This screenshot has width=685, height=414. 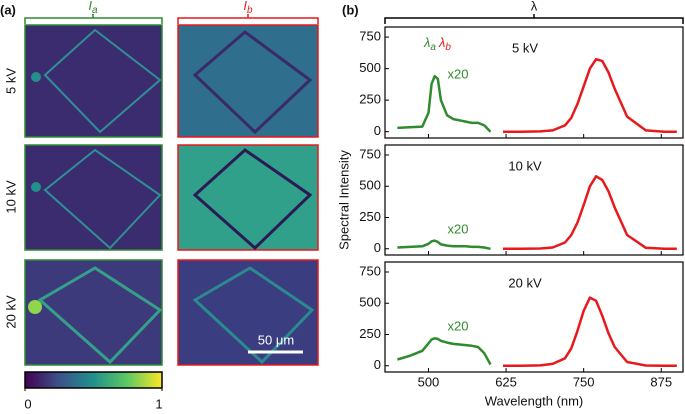 What do you see at coordinates (448, 47) in the screenshot?
I see `peak-label-subscript: b` at bounding box center [448, 47].